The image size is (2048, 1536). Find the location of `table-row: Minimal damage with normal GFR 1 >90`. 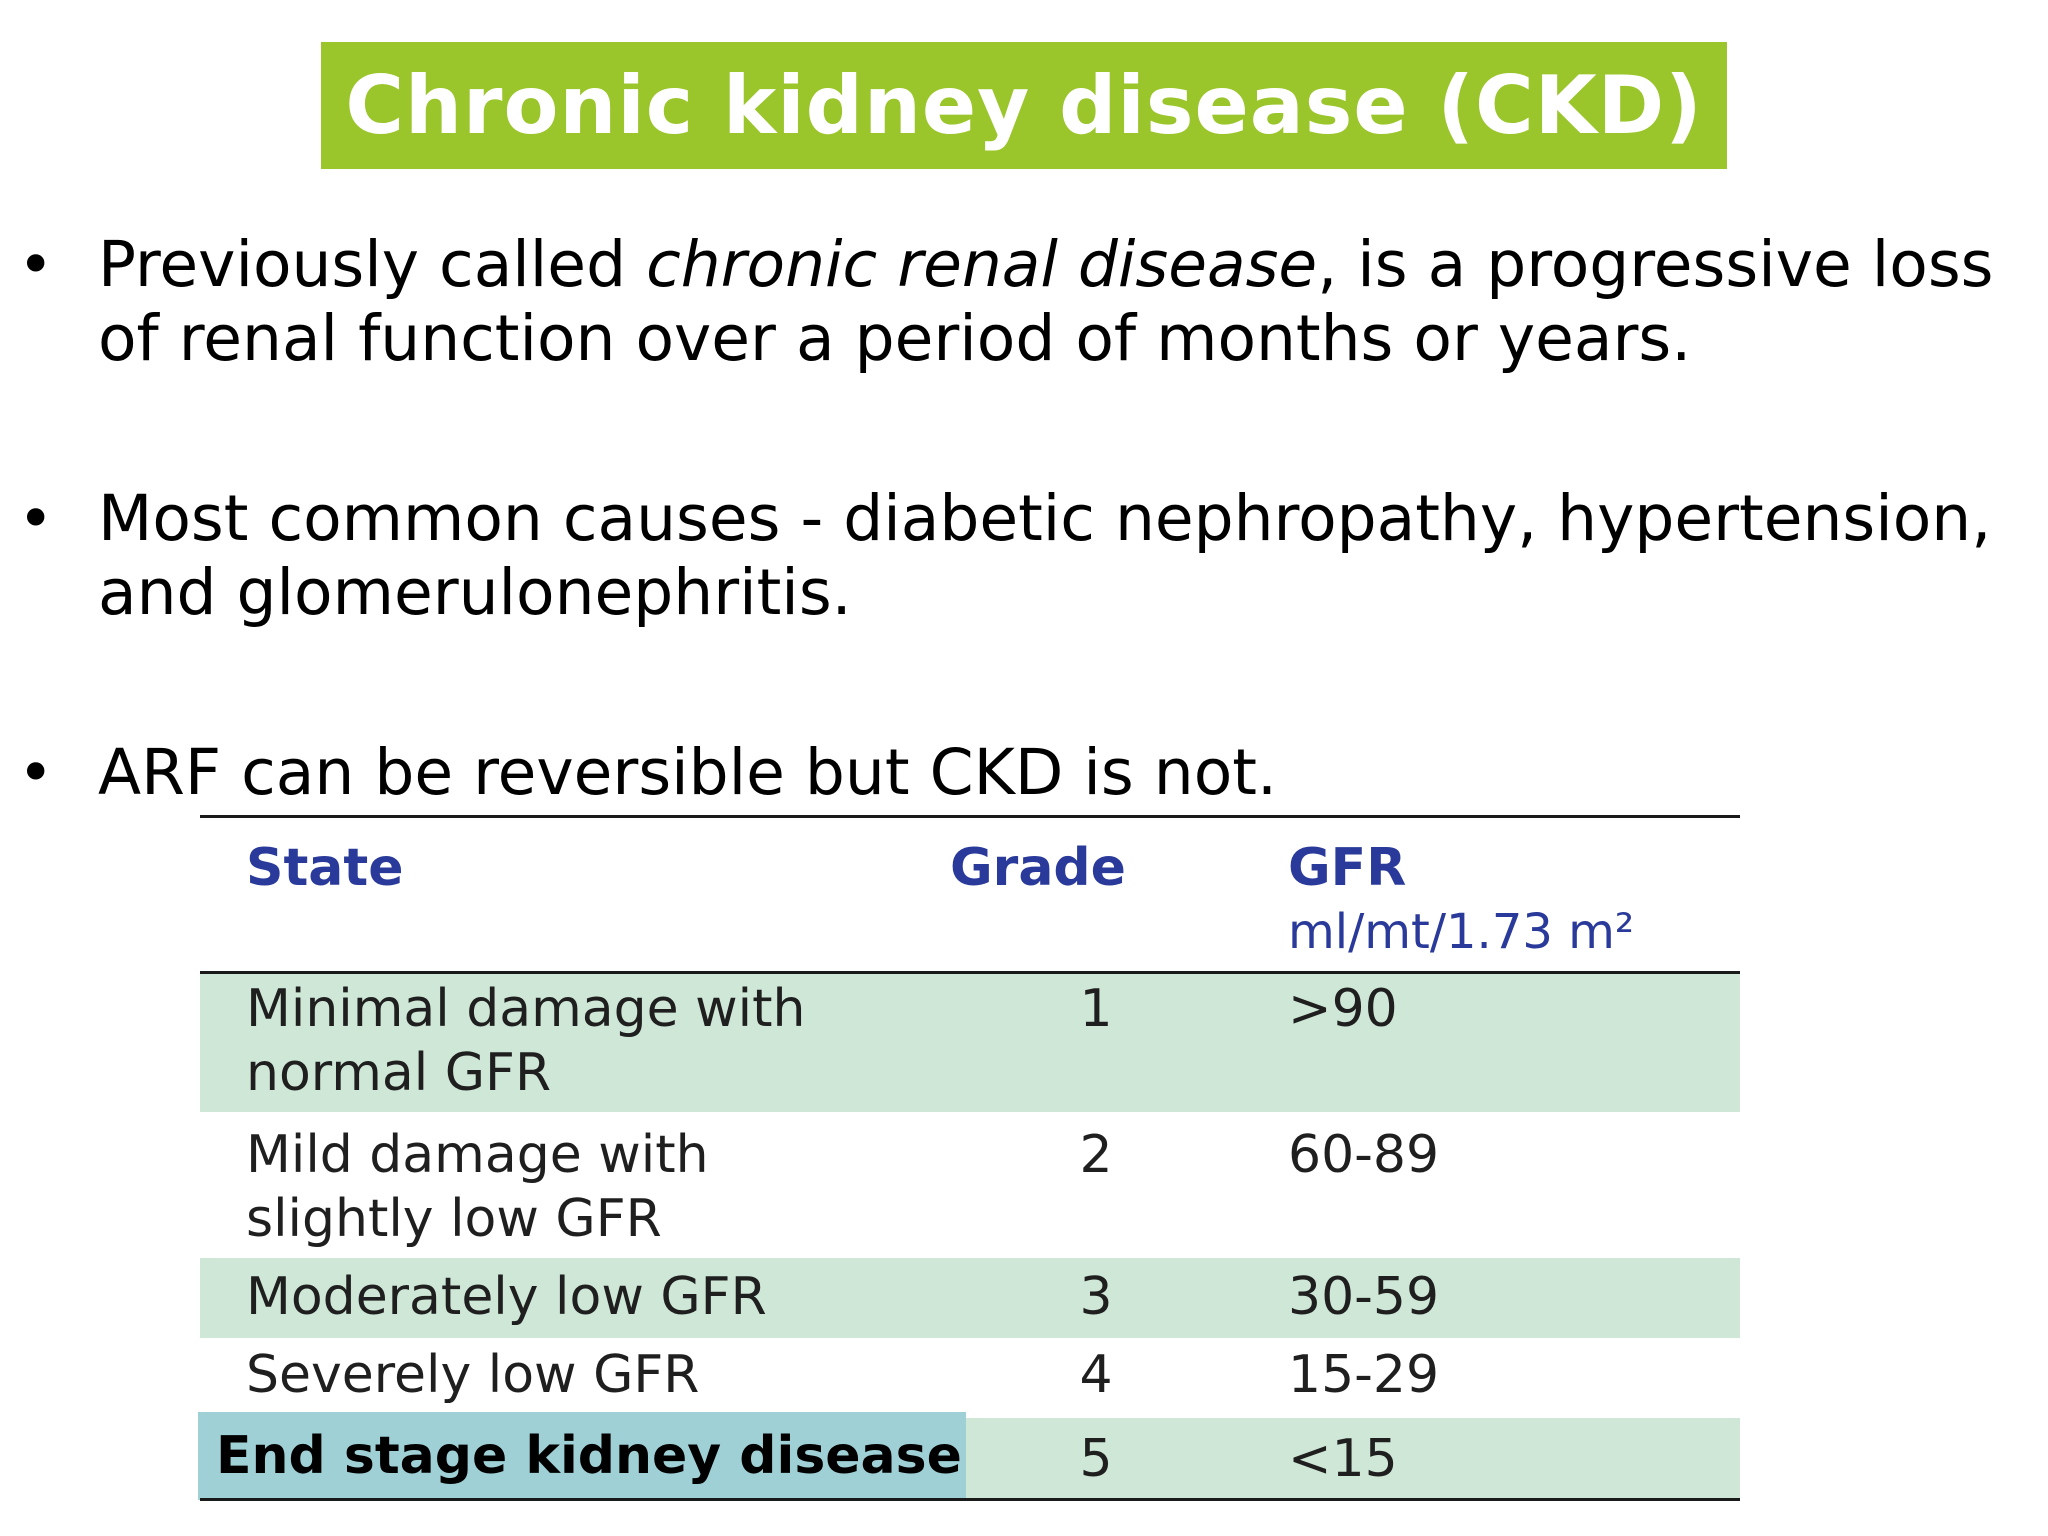

table-row: Minimal damage with normal GFR 1 >90 is located at coordinates (970, 1043).